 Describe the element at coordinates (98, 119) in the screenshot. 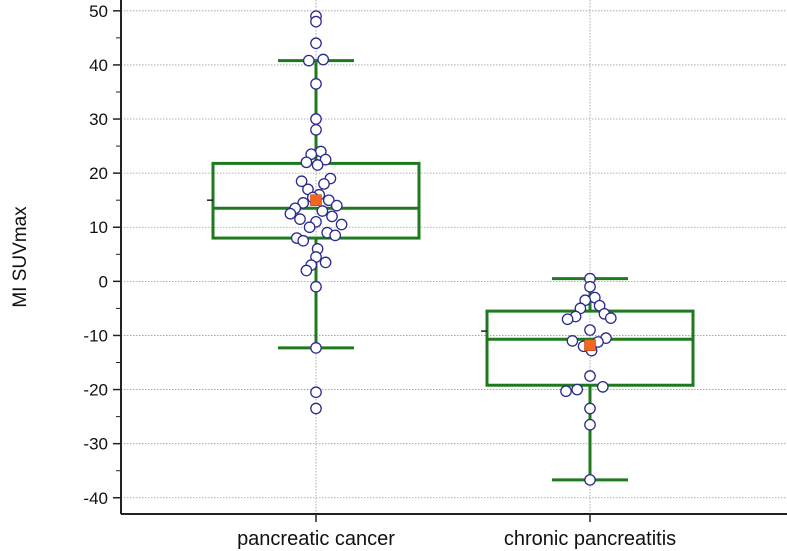

I see `y-tick-label: 30` at that location.